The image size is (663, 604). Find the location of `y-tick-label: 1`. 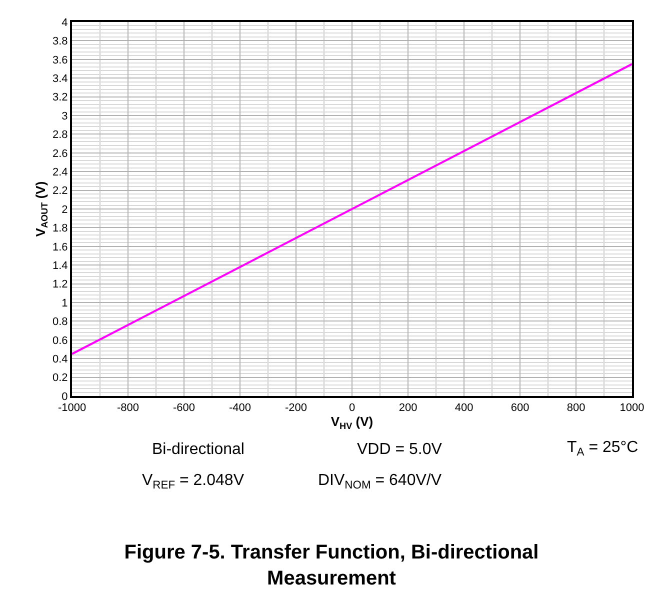

y-tick-label: 1 is located at coordinates (65, 303).